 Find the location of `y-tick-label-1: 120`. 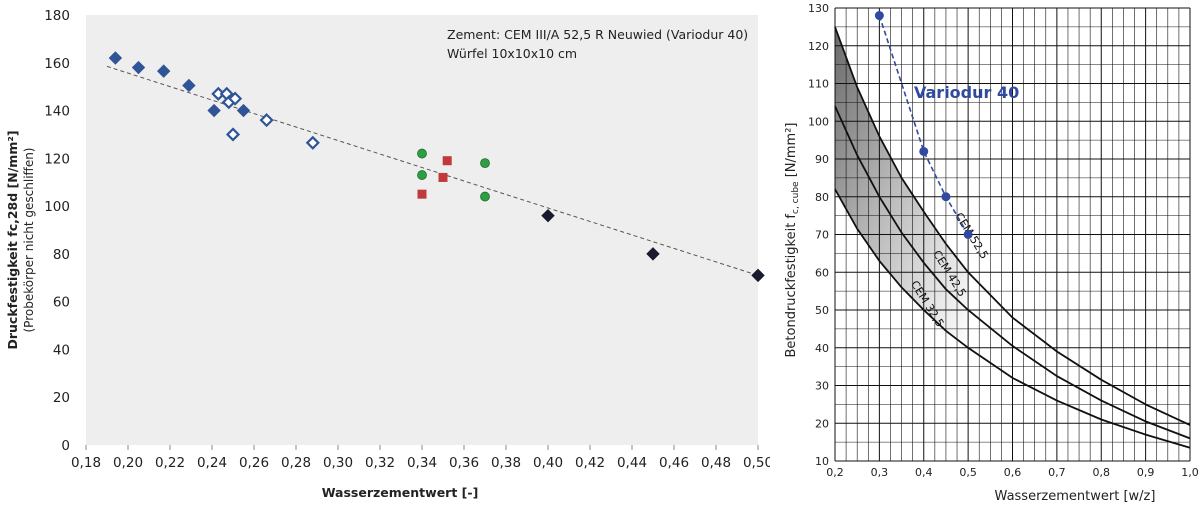

y-tick-label-1: 120 is located at coordinates (57, 159).